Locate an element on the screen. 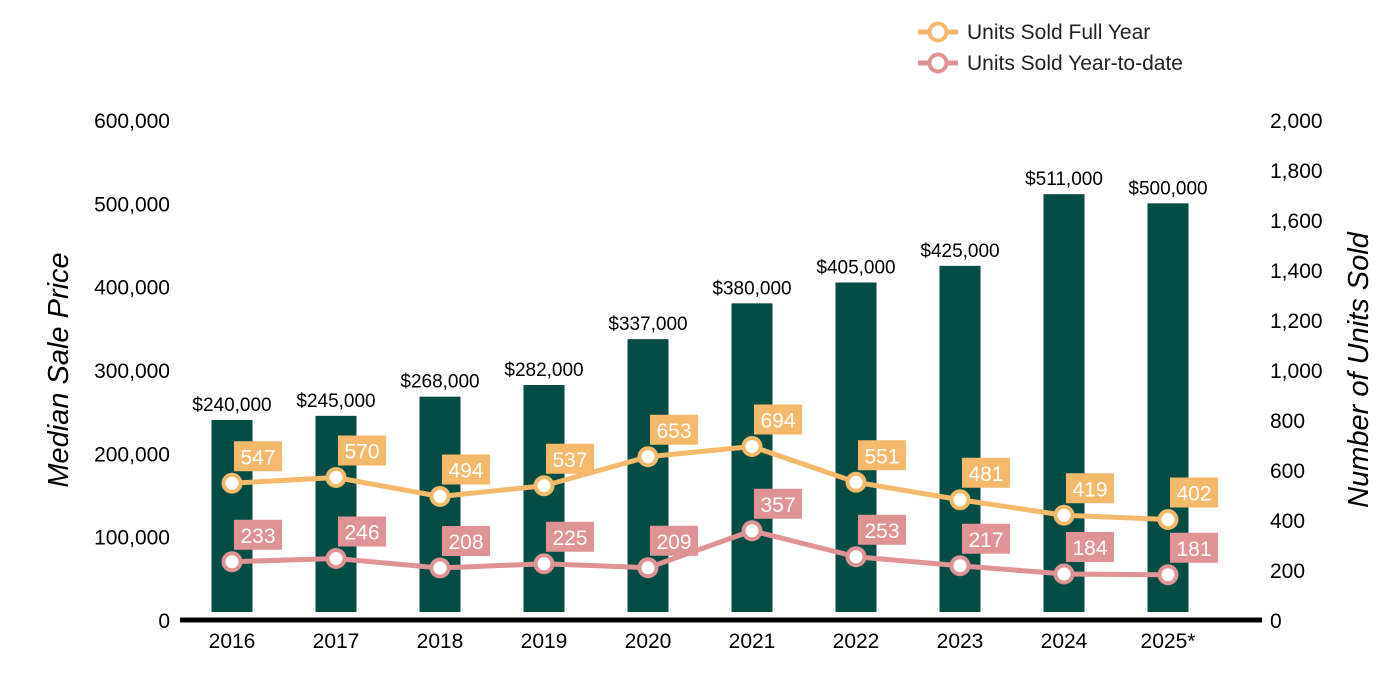 The height and width of the screenshot is (700, 1400). x-tick-label: 2017 is located at coordinates (336, 641).